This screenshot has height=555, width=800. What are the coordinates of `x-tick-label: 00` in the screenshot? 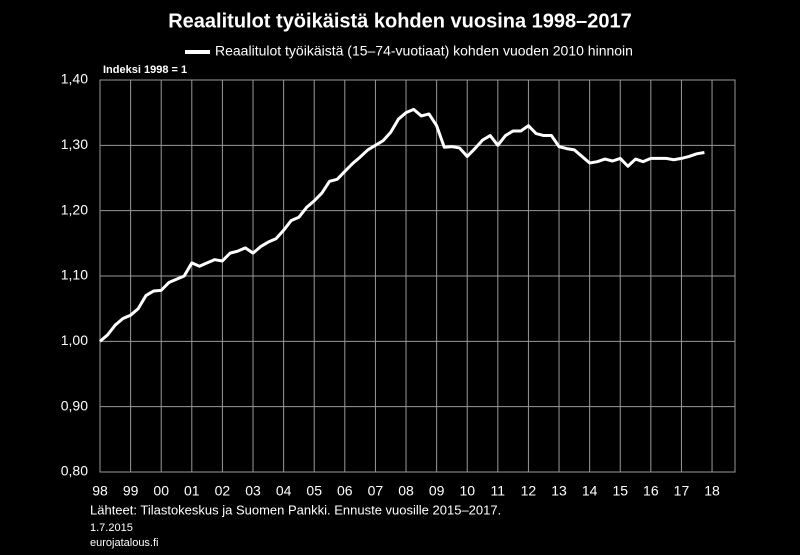 It's located at (161, 491).